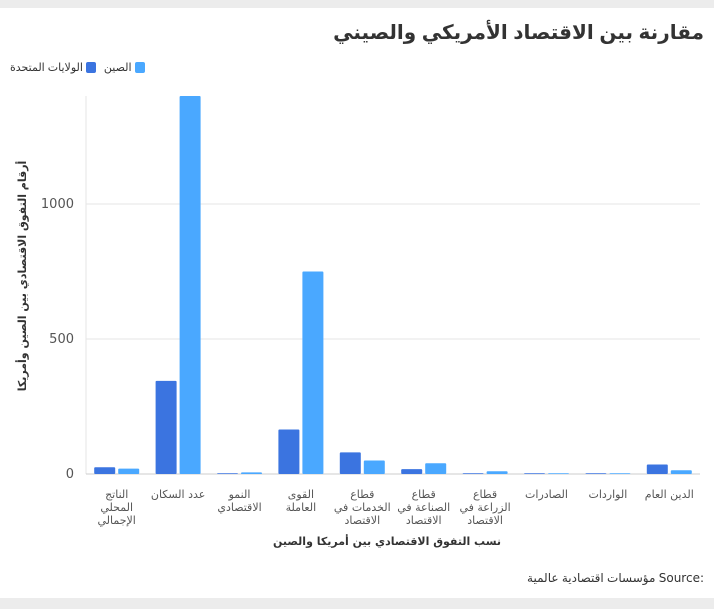  Describe the element at coordinates (178, 494) in the screenshot. I see `x-tick-label: عدد السكان` at that location.